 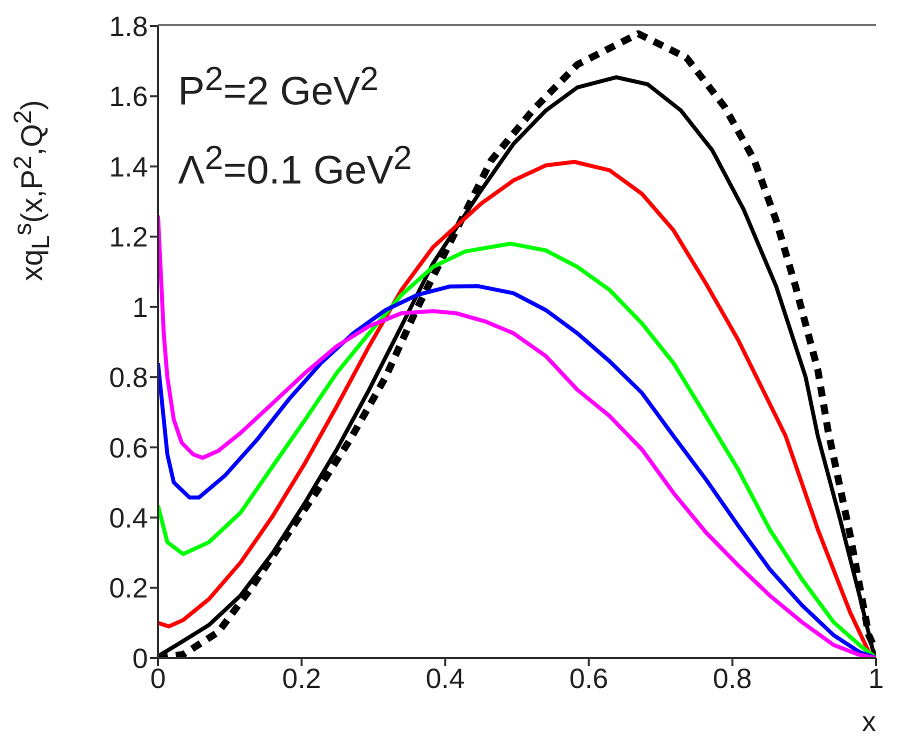 What do you see at coordinates (128, 518) in the screenshot?
I see `y-tick-label: 0.4` at bounding box center [128, 518].